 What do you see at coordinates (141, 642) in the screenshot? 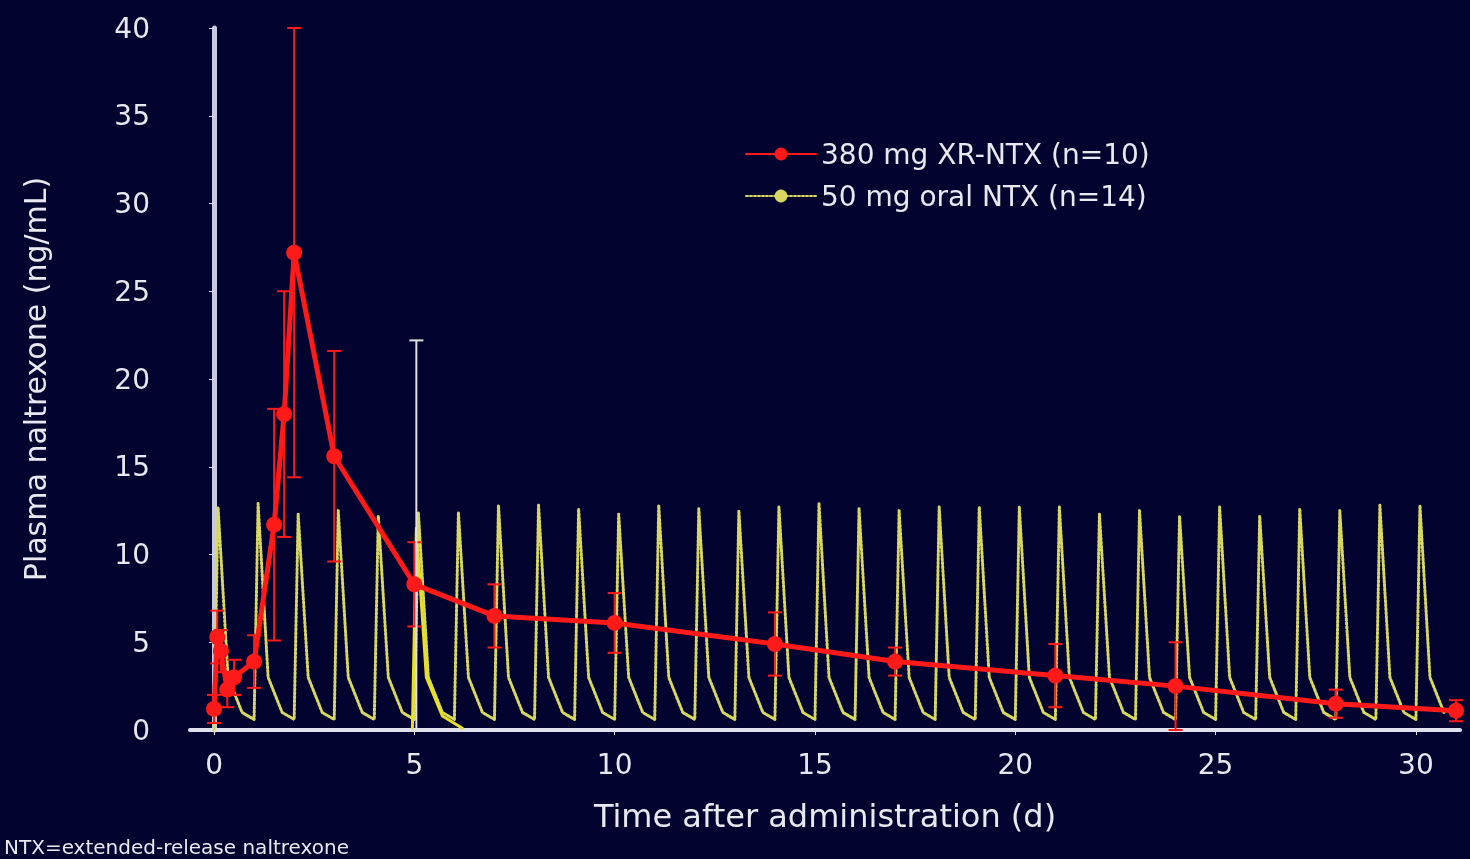
I see `y-tick-label: 5` at bounding box center [141, 642].